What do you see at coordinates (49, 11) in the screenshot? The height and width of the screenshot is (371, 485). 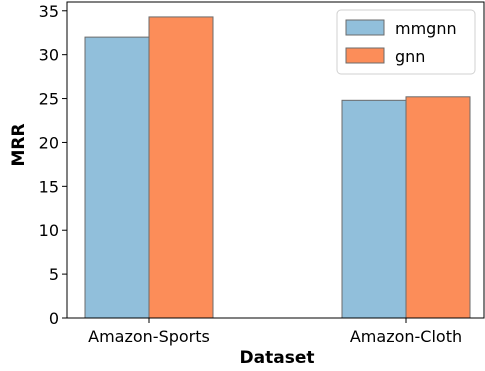 I see `y-tick-label: 35` at bounding box center [49, 11].